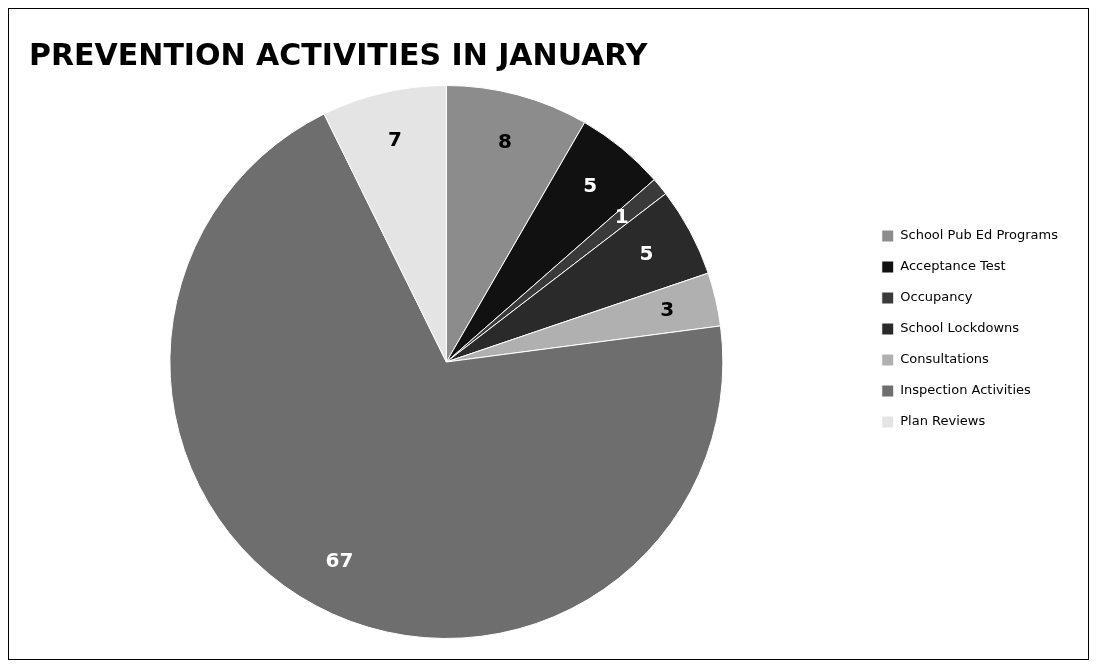  I want to click on legend-label: Inspection Activities, so click(966, 390).